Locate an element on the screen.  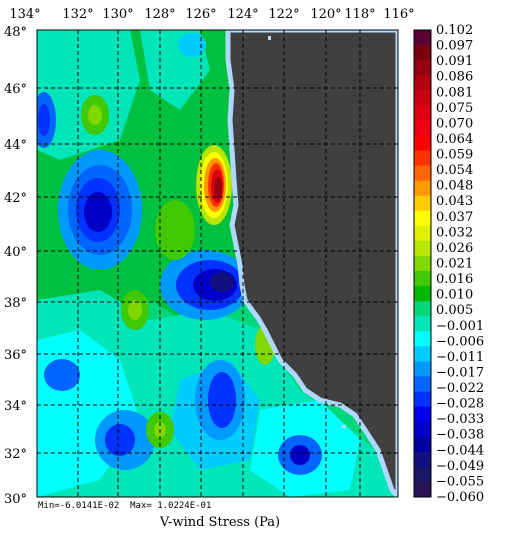
colorbar-label: 0.070 is located at coordinates (454, 123).